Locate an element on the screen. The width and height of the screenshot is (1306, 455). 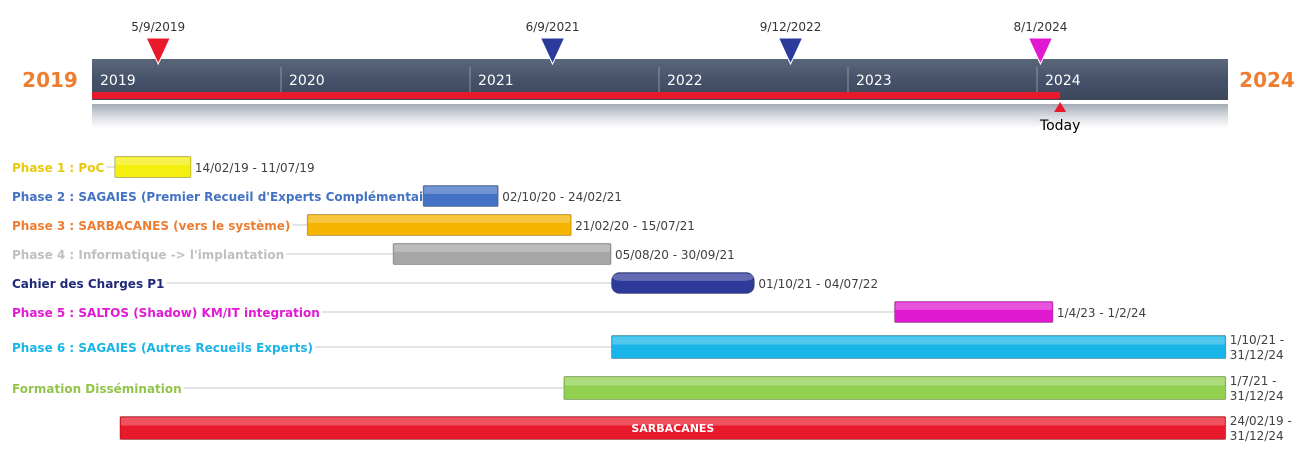
task-inner-label: SARBACANES is located at coordinates (672, 428).